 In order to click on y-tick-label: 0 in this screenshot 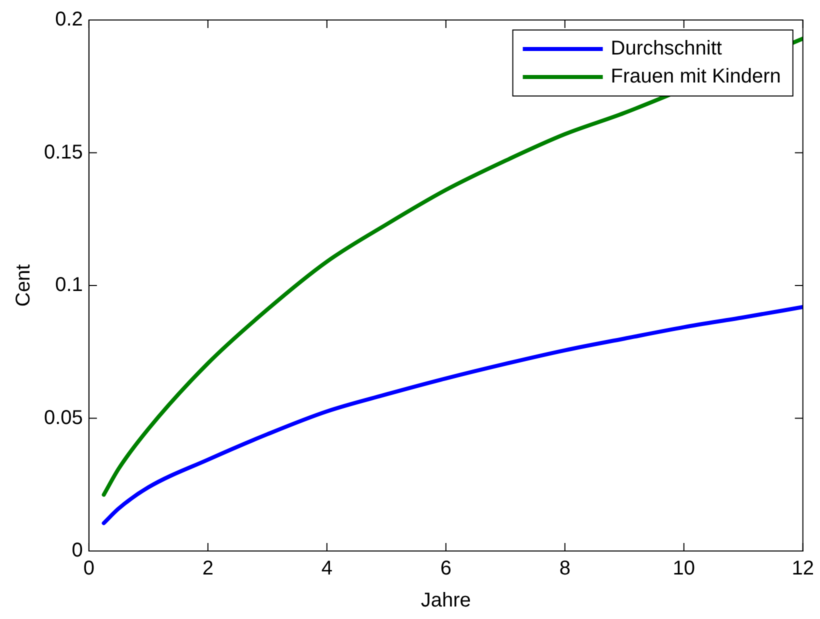, I will do `click(77, 551)`.